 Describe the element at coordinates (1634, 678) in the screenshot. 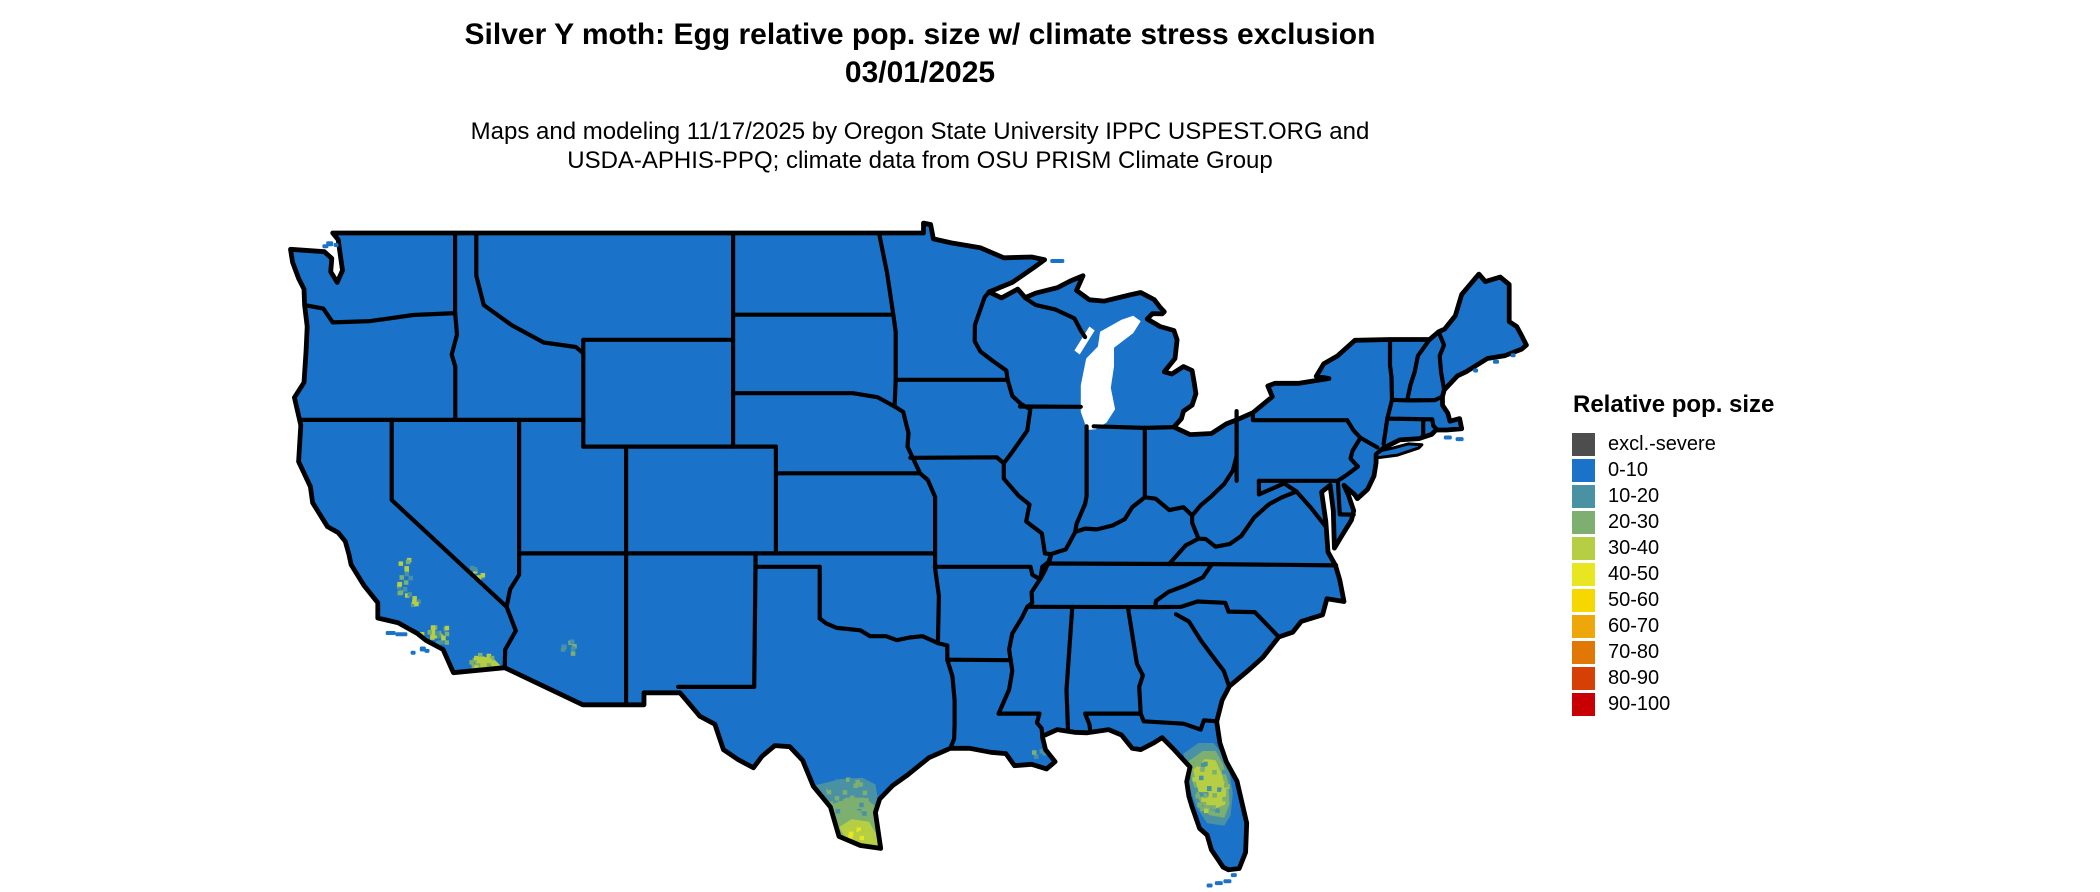

I see `legend-item-label: 80-90` at that location.